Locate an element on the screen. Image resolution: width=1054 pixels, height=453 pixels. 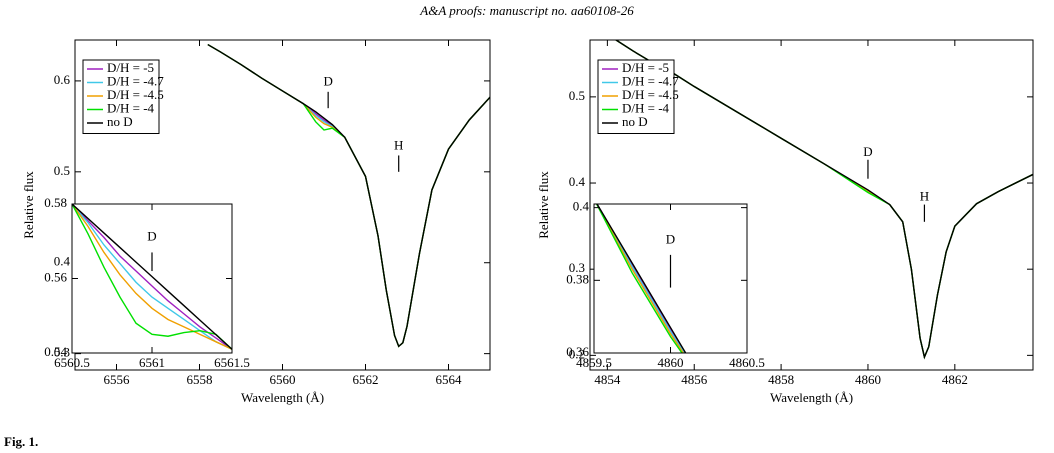
x-tick-label: 4860.5 is located at coordinates (747, 362).